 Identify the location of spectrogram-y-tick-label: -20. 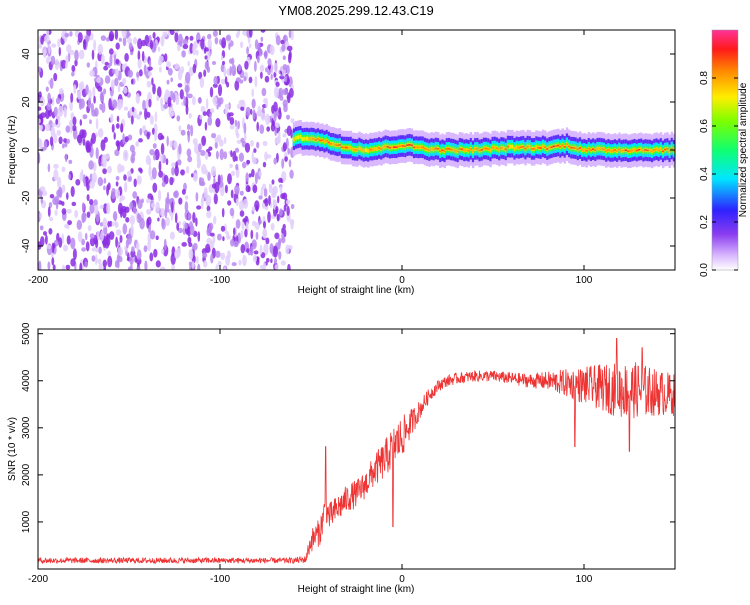
(26, 197).